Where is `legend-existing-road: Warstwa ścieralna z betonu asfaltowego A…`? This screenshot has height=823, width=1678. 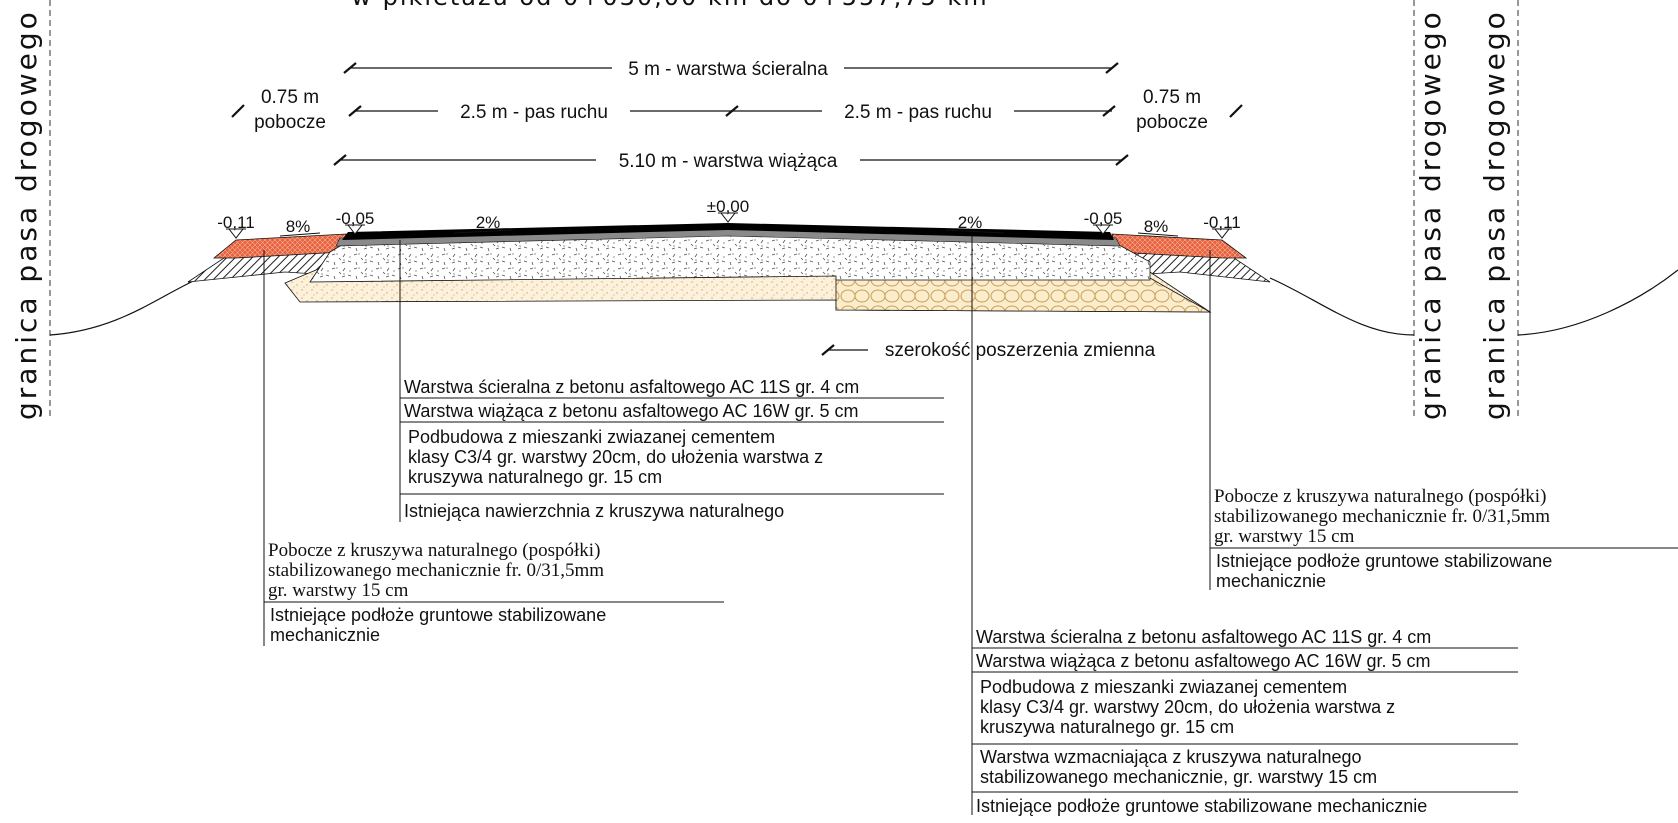
legend-existing-road: Warstwa ścieralna z betonu asfaltowego A… is located at coordinates (672, 449).